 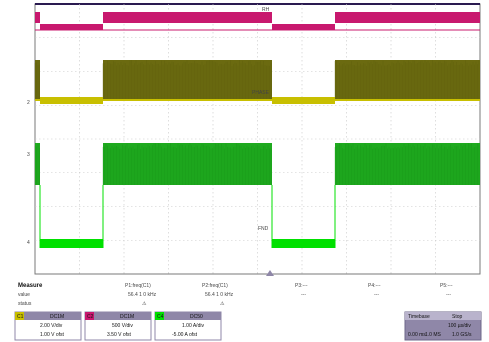 What do you see at coordinates (30, 286) in the screenshot?
I see `measure-title: Measure` at bounding box center [30, 286].